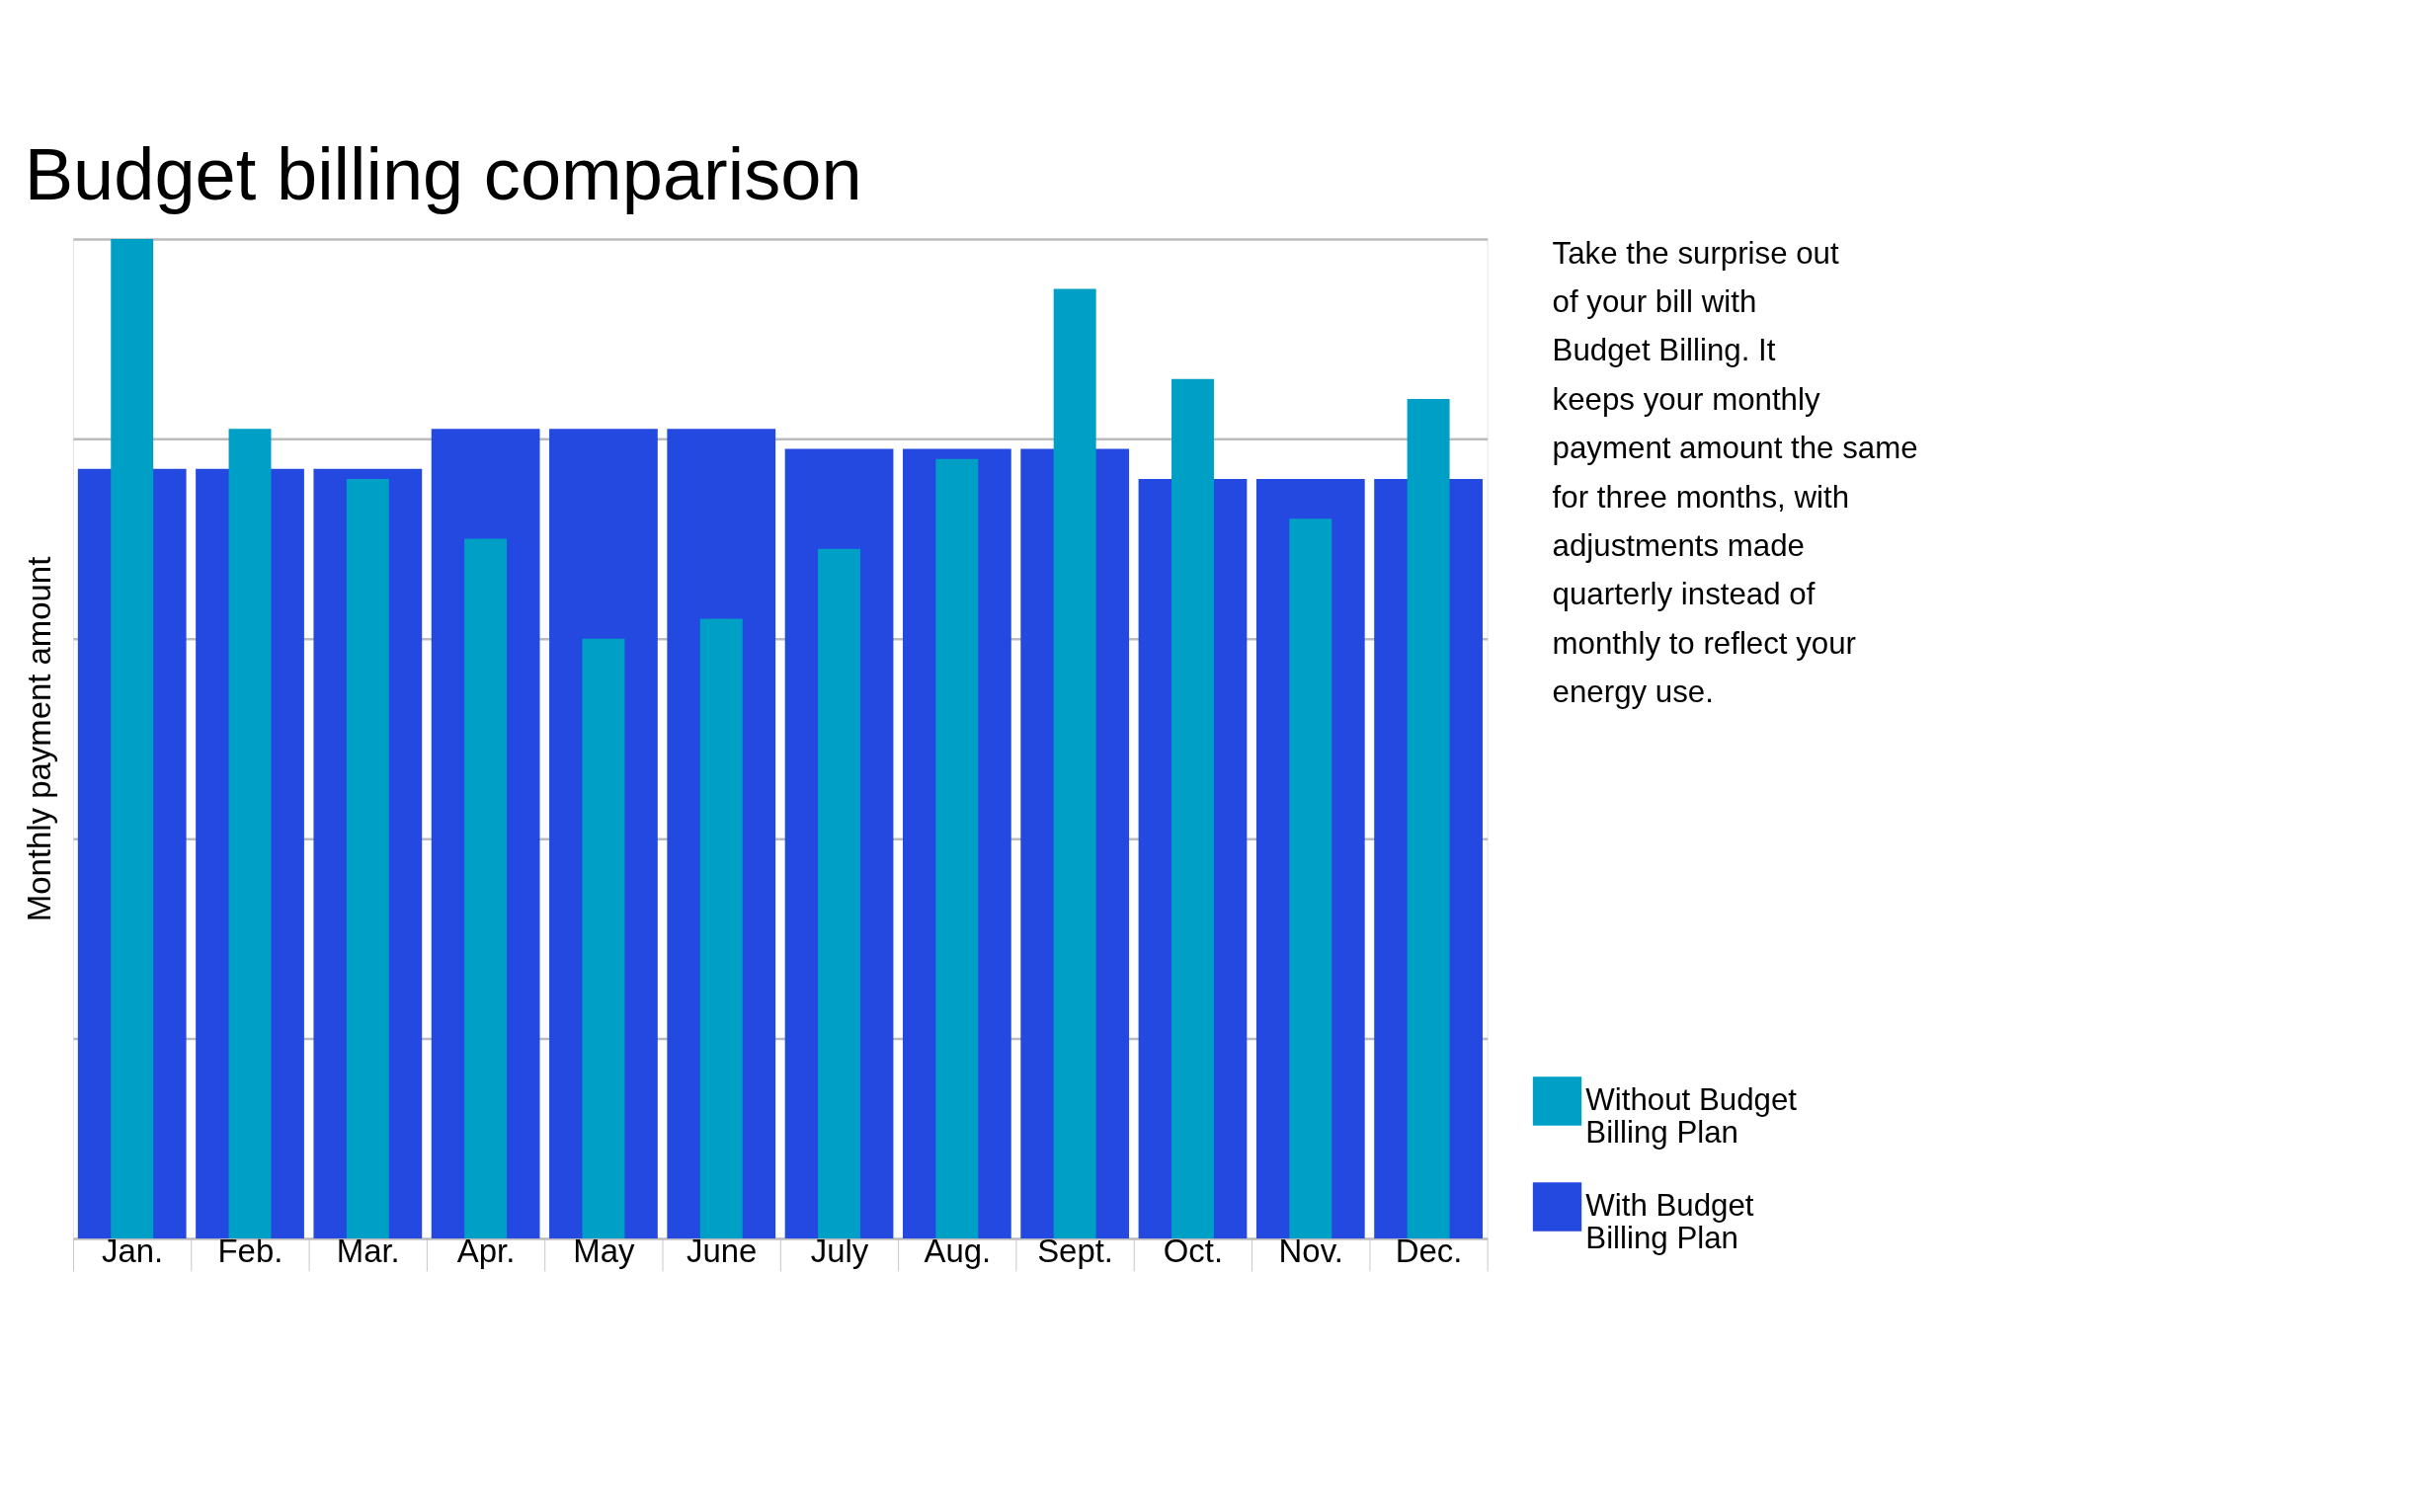  Describe the element at coordinates (133, 1251) in the screenshot. I see `x-tick-label: Jan.` at that location.